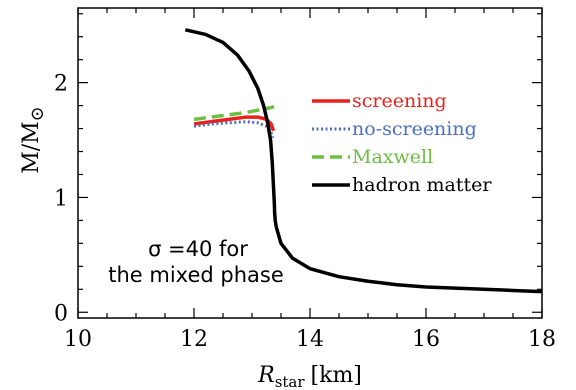 The height and width of the screenshot is (390, 576). I want to click on x-axis-label-sub: star, so click(290, 381).